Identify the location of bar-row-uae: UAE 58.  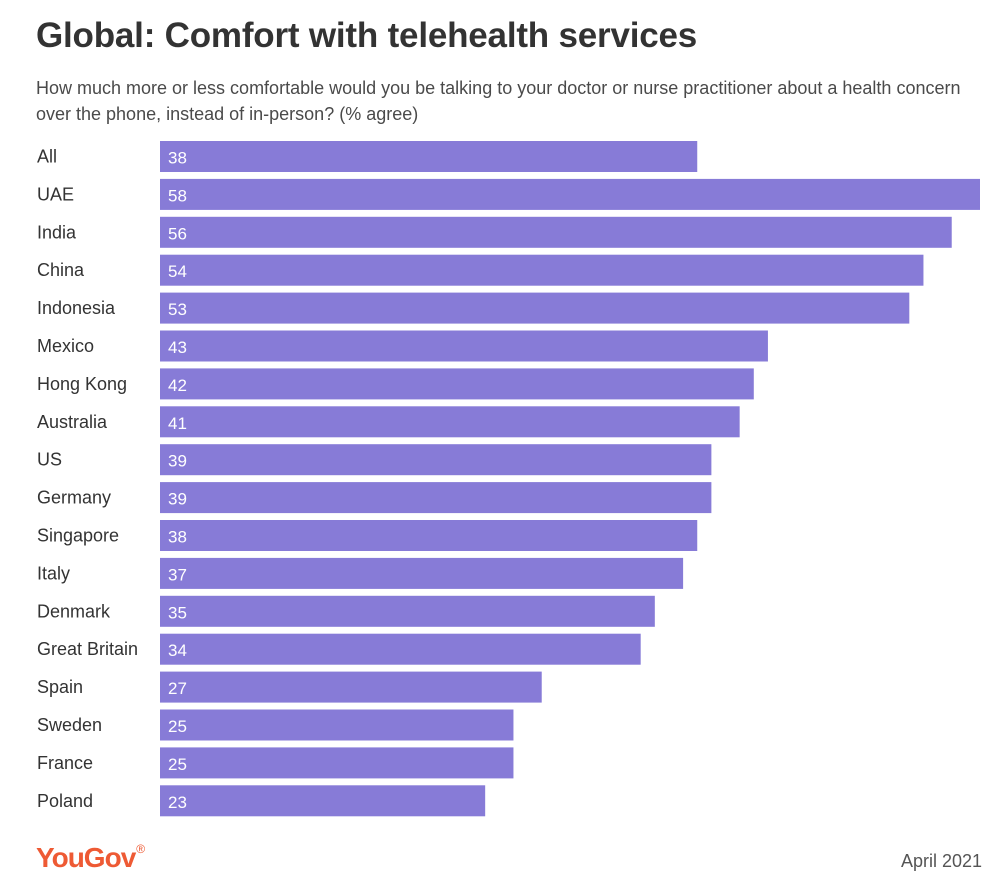
(508, 194).